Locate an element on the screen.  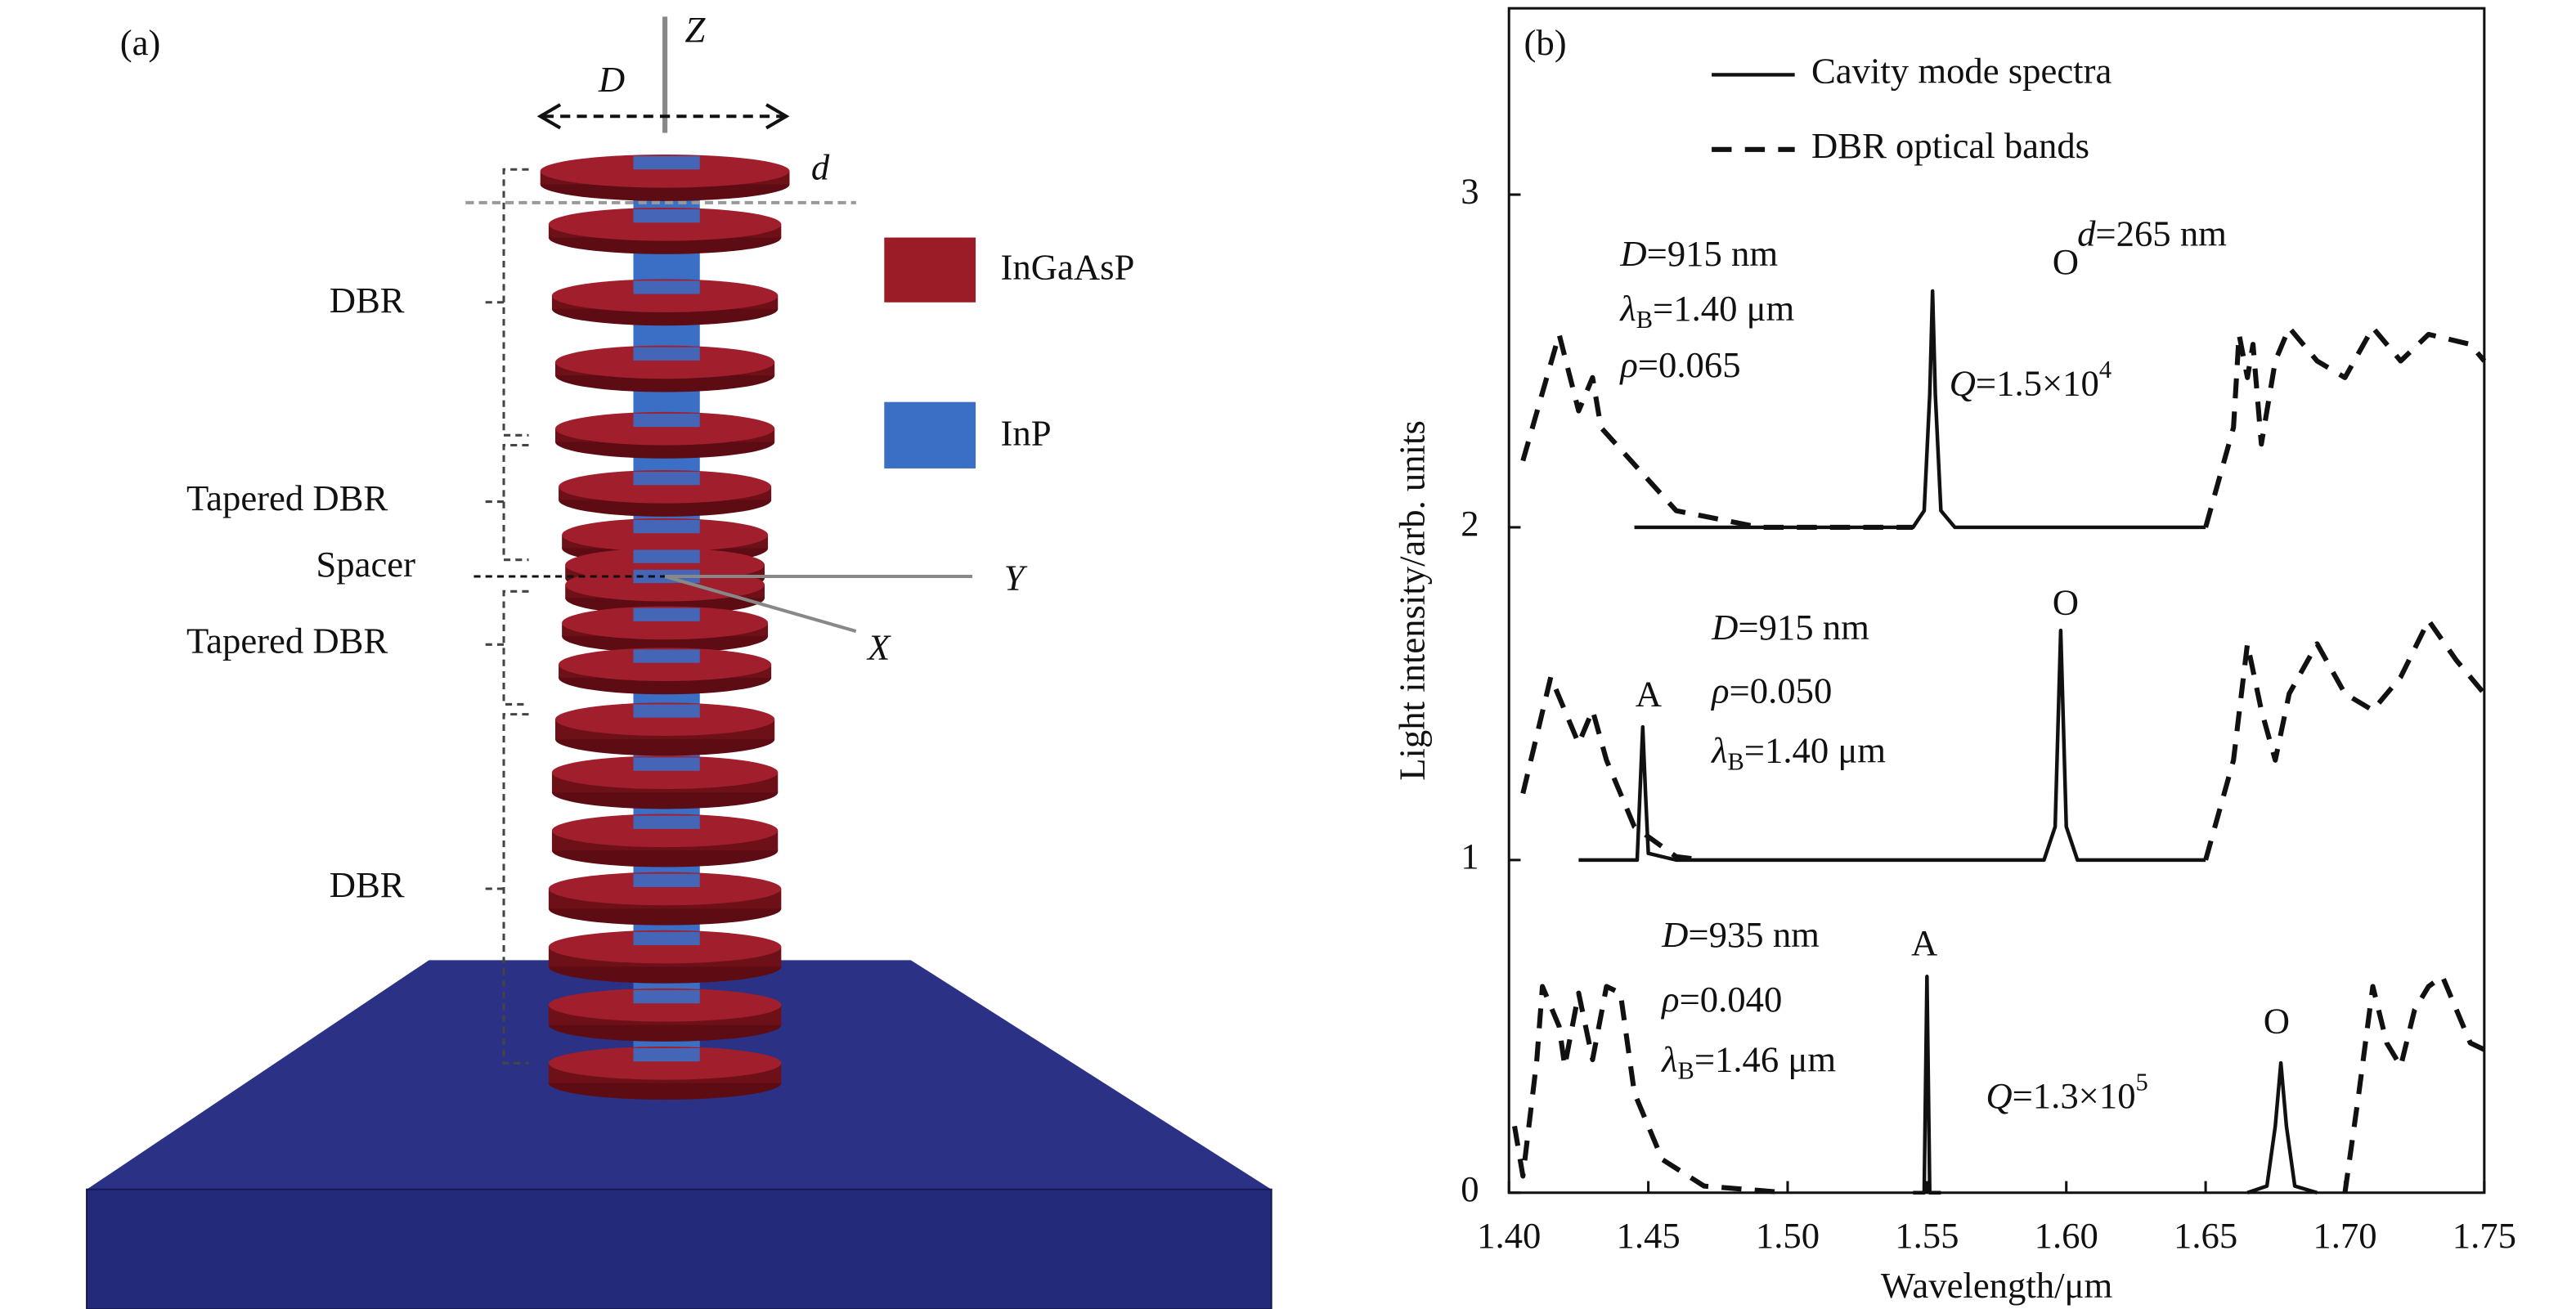
x-tick-label: 1.70 is located at coordinates (2344, 1235).